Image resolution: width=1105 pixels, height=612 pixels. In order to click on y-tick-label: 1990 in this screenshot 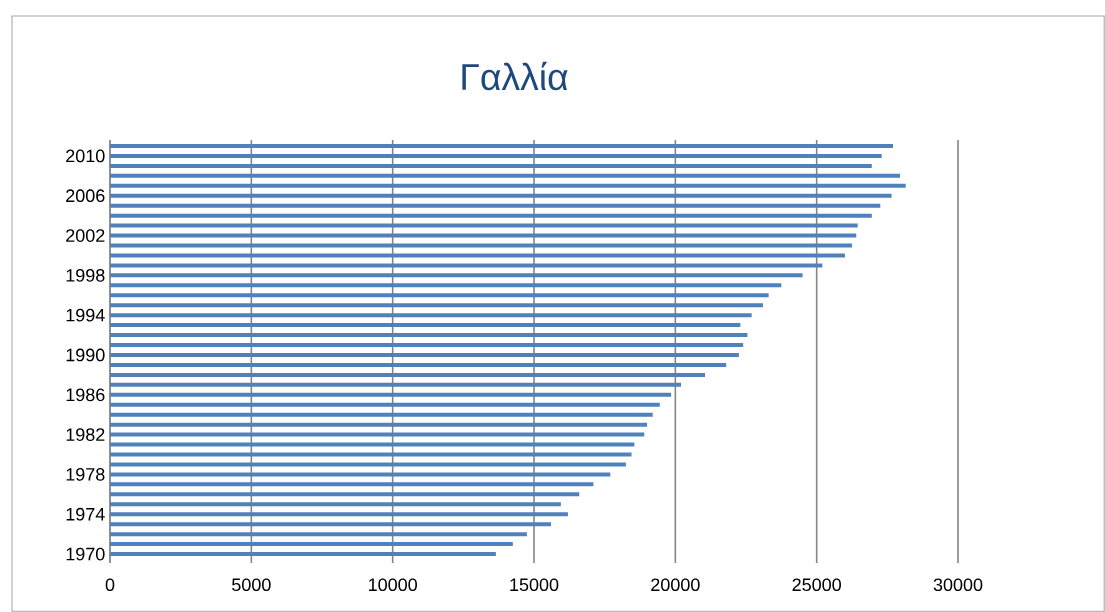, I will do `click(85, 355)`.